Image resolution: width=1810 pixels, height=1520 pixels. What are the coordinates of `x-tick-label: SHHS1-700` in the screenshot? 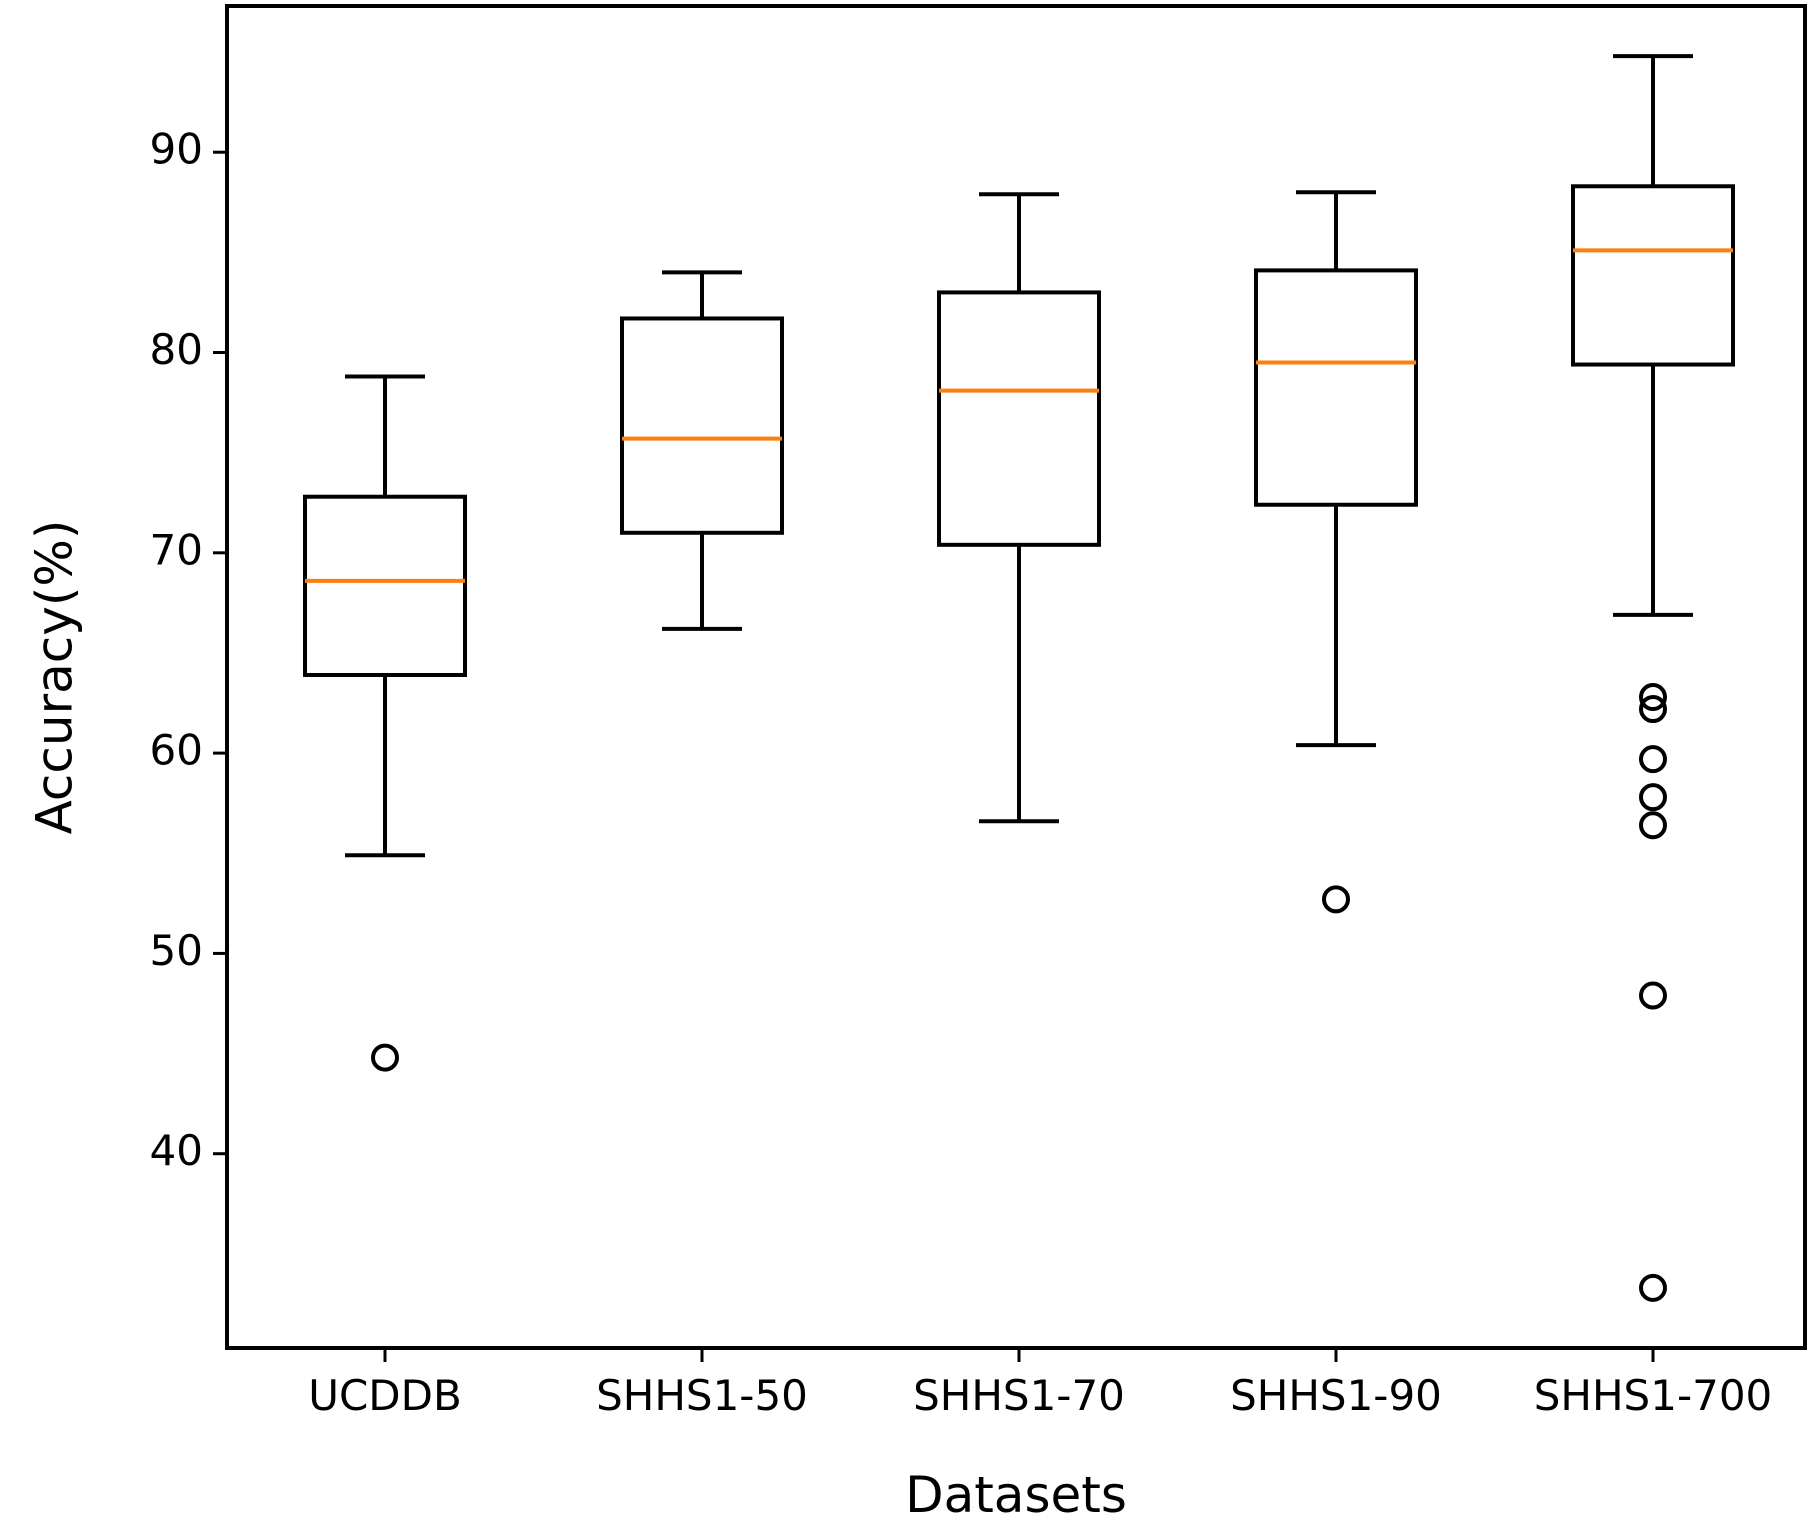 It's located at (1653, 1395).